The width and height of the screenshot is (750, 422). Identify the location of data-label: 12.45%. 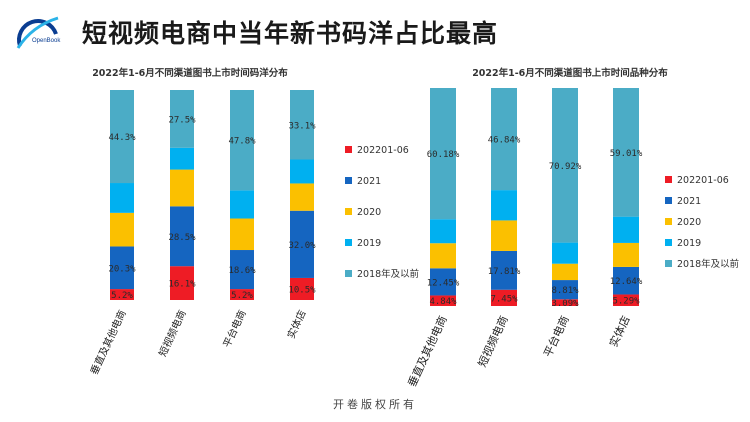
(443, 283).